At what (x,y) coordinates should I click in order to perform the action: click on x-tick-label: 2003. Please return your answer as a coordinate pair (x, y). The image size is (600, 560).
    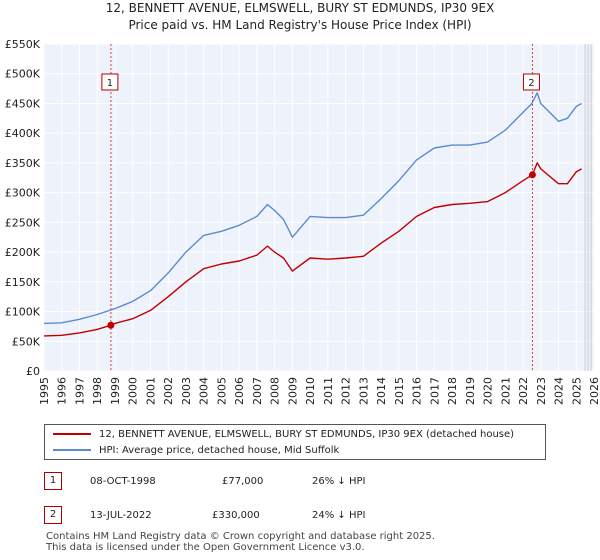
    Looking at the image, I should click on (186, 391).